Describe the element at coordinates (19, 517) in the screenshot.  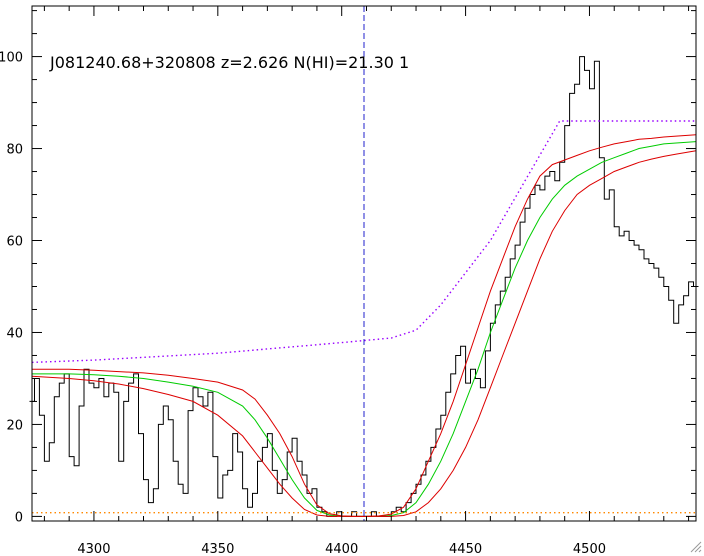
I see `y-tick-label: 0` at that location.